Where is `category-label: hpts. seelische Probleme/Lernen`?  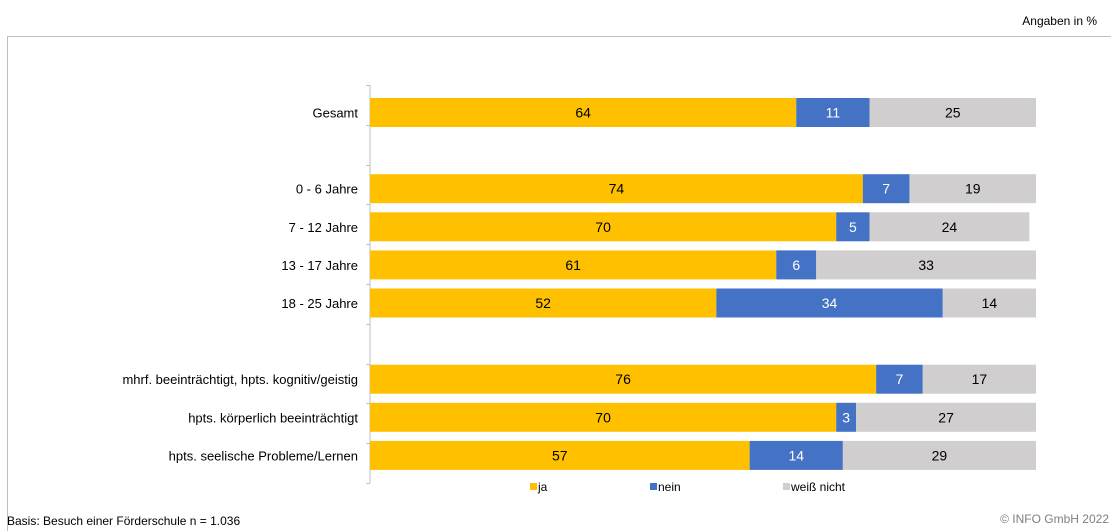 category-label: hpts. seelische Probleme/Lernen is located at coordinates (263, 455).